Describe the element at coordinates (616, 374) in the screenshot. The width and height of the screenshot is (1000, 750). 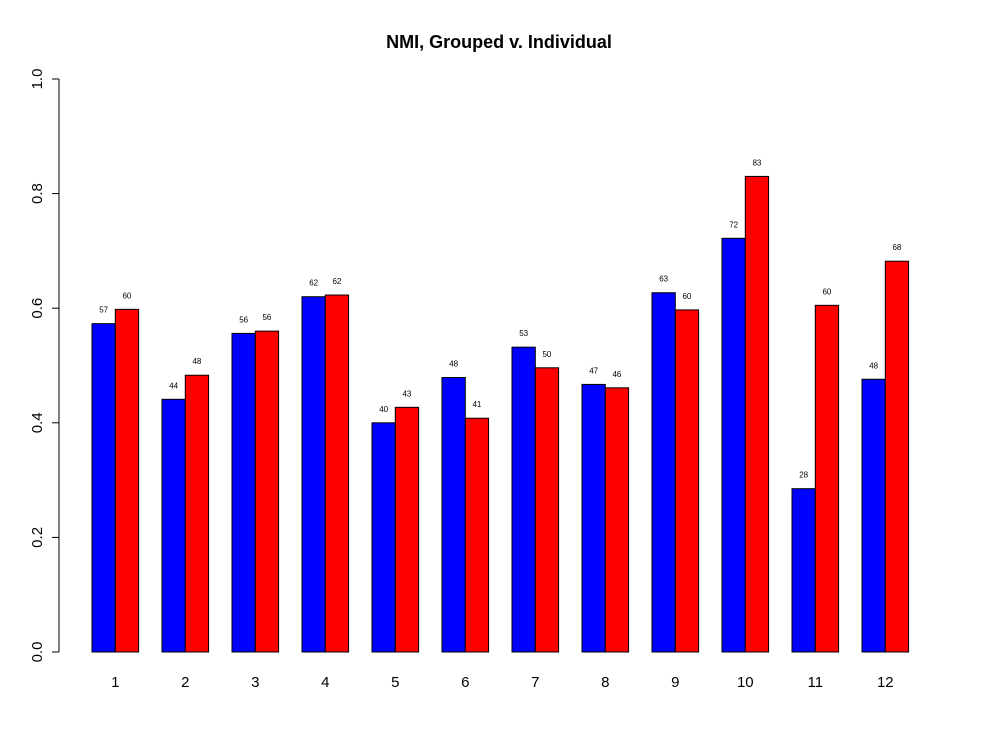
I see `bar-value-label: 46` at that location.